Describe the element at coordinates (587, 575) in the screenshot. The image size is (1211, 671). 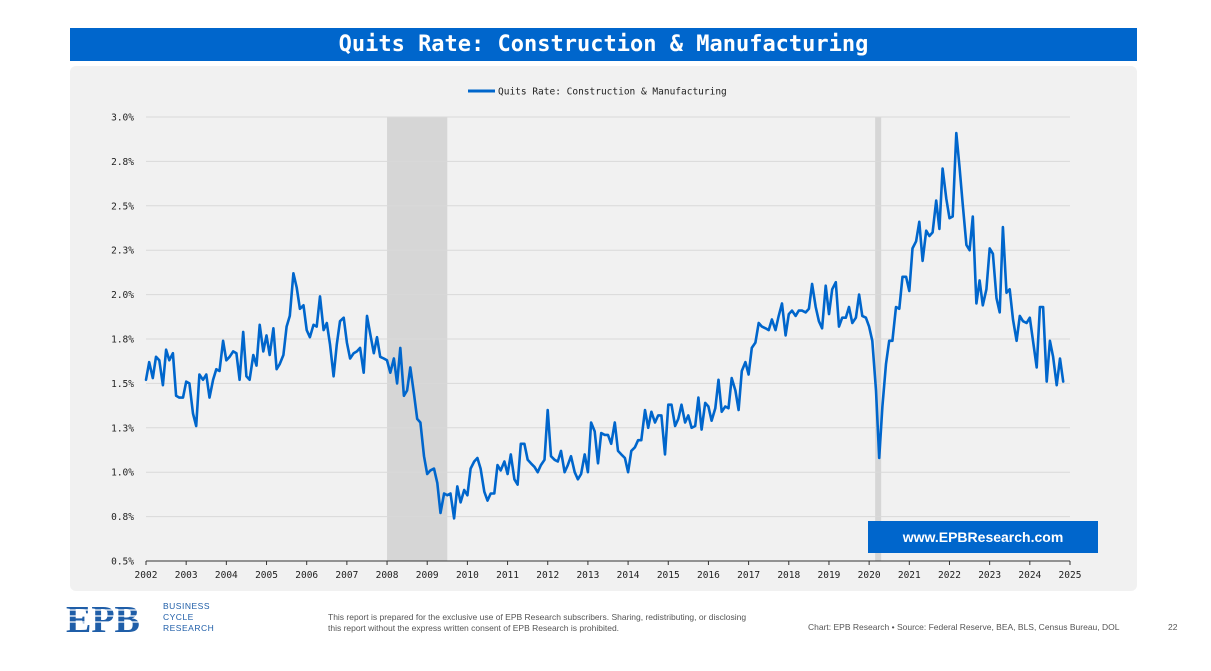
I see `x-tick-label: 2013` at that location.